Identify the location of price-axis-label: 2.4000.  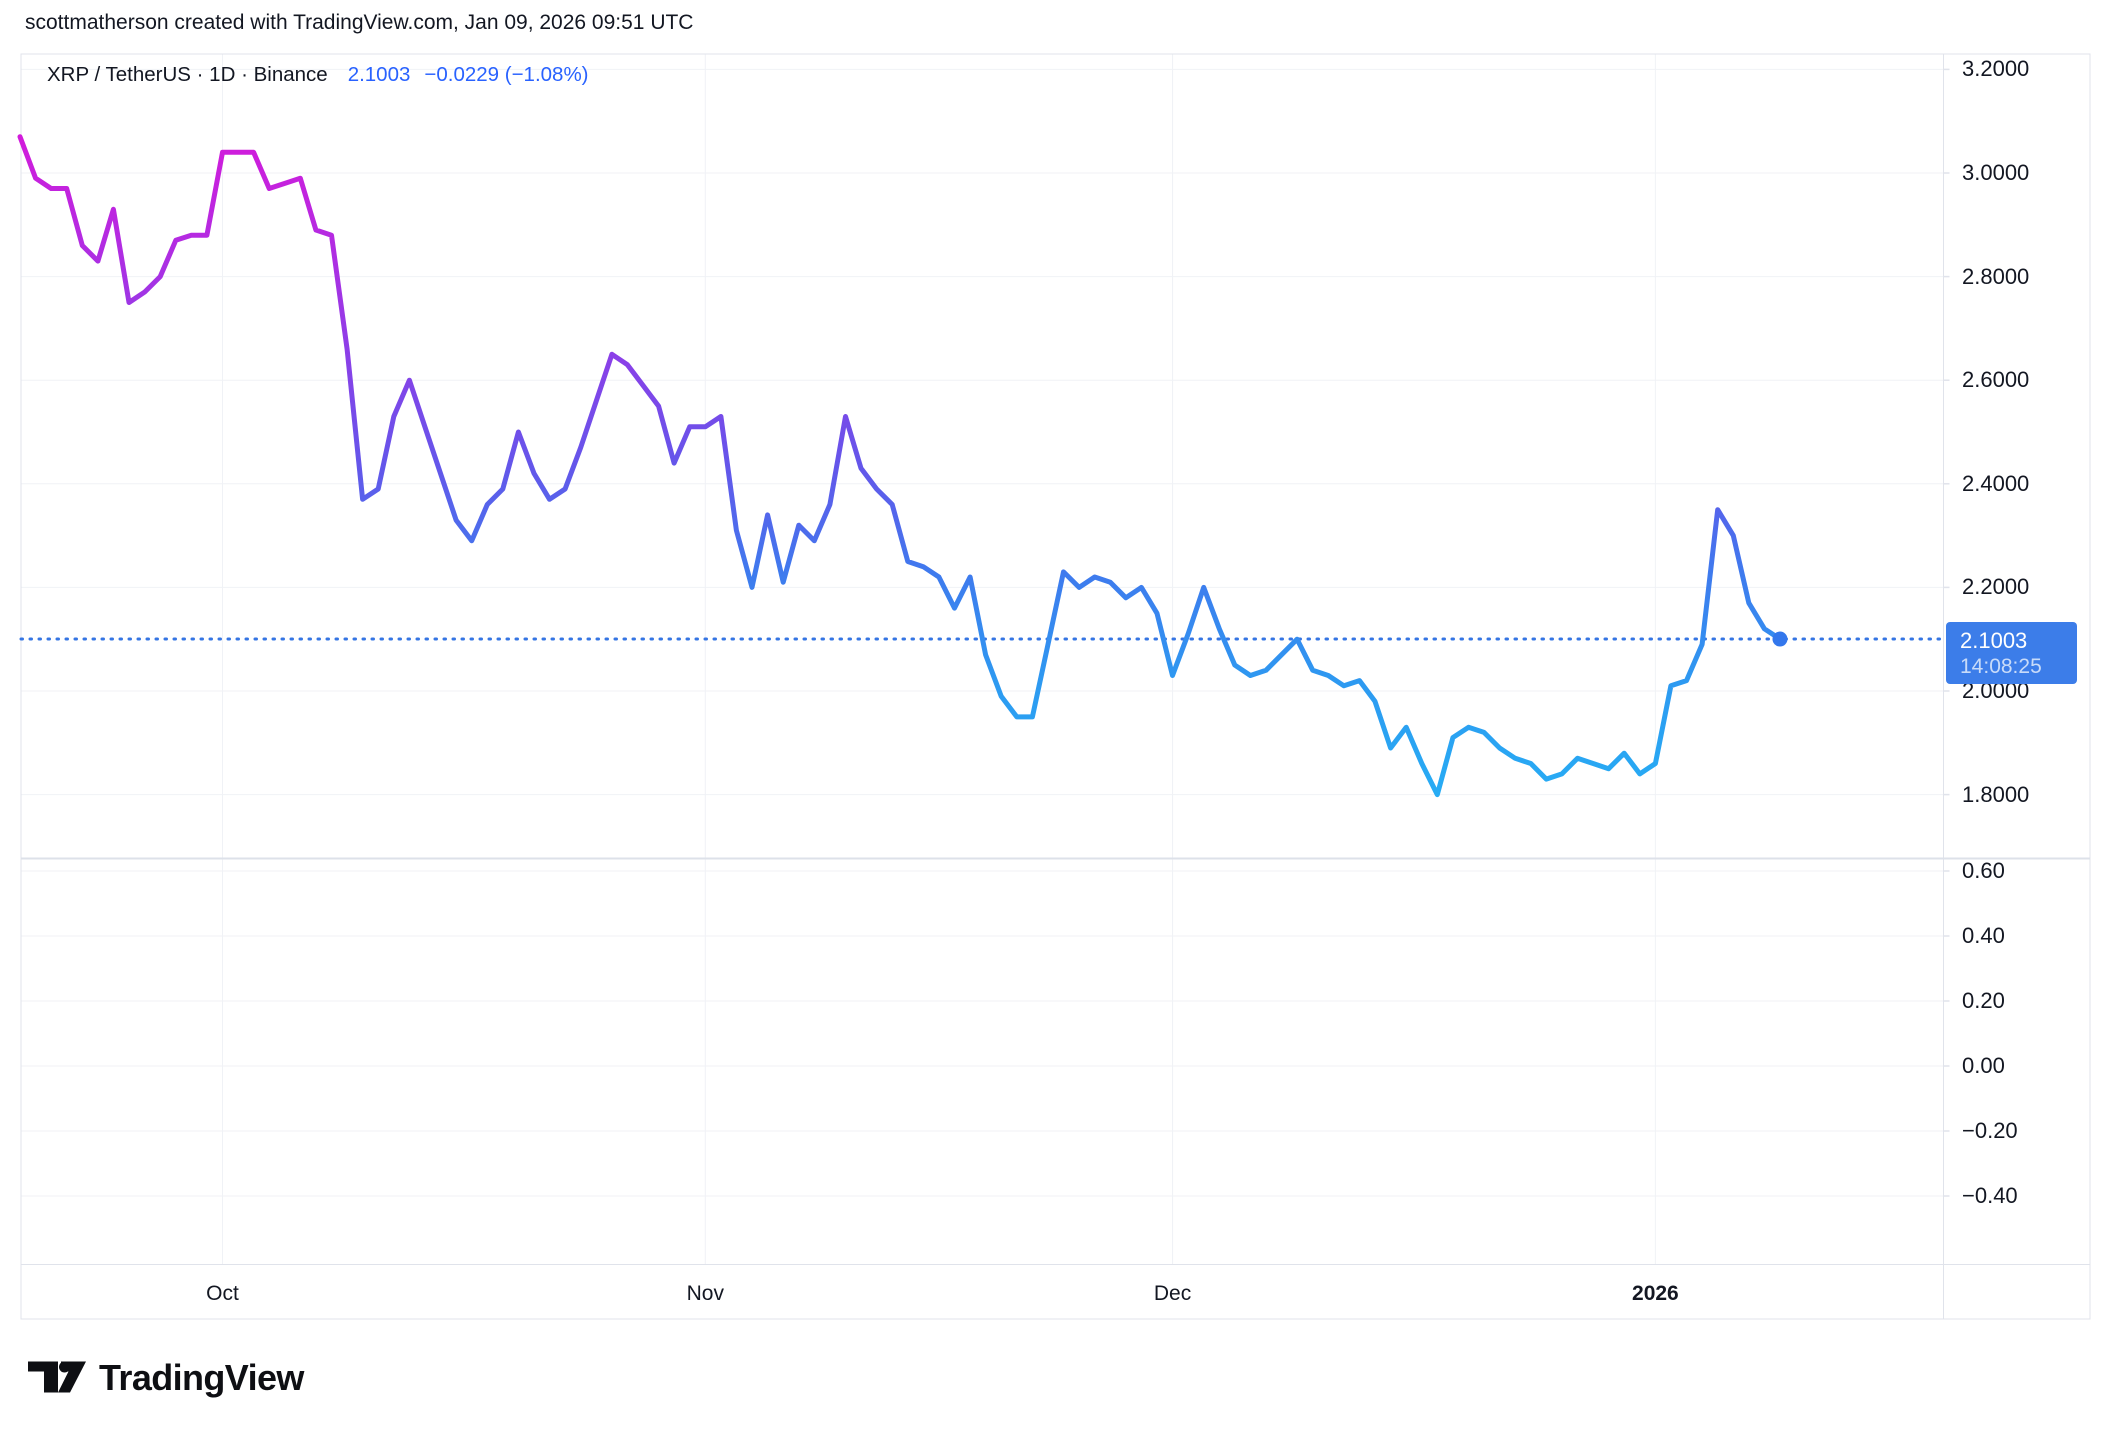
(1996, 483).